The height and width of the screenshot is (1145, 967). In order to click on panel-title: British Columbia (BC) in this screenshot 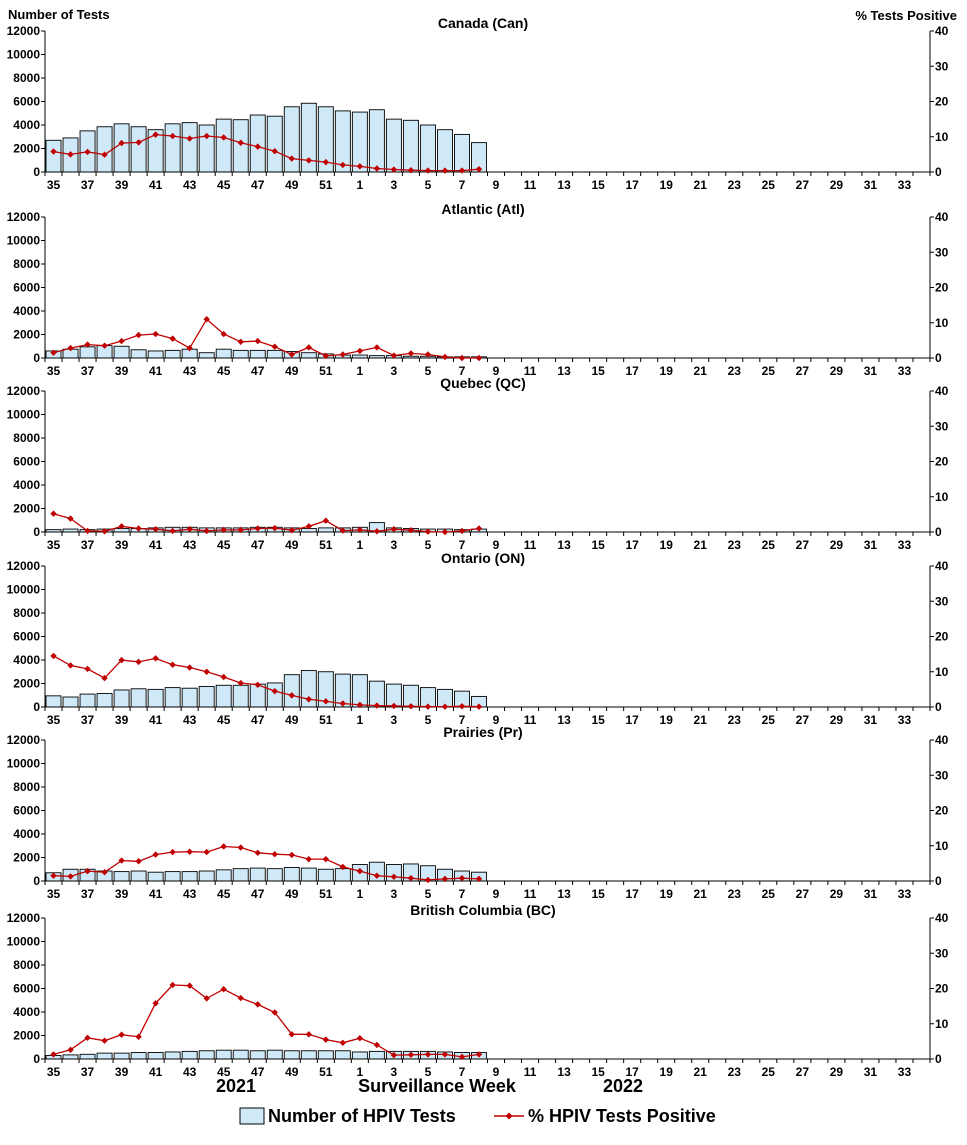, I will do `click(482, 910)`.